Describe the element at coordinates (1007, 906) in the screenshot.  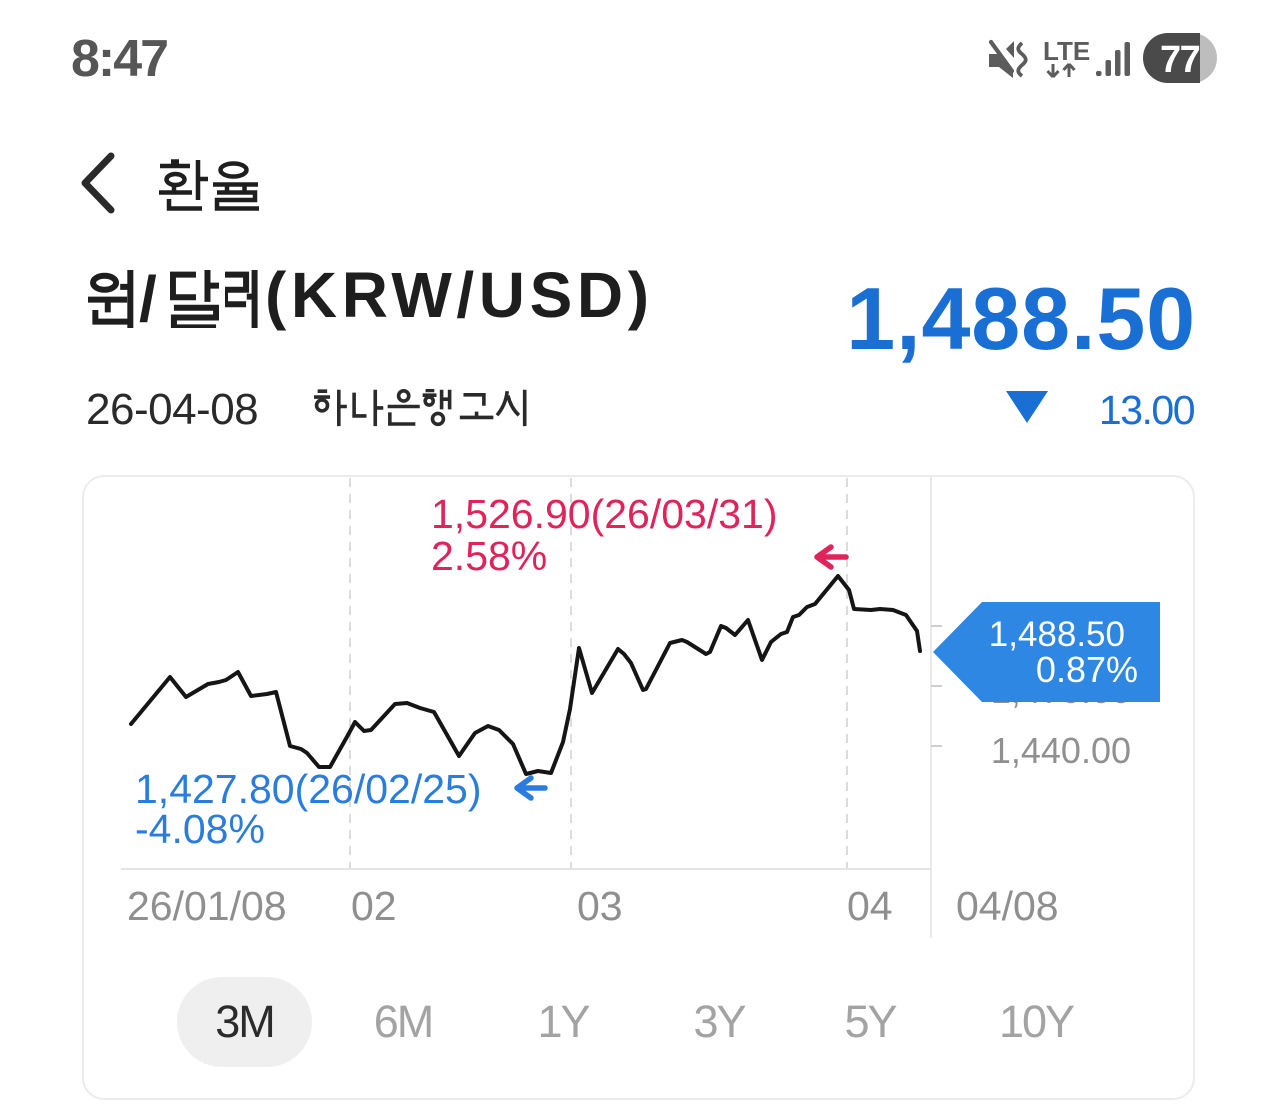
I see `svg-text: 04/08` at that location.